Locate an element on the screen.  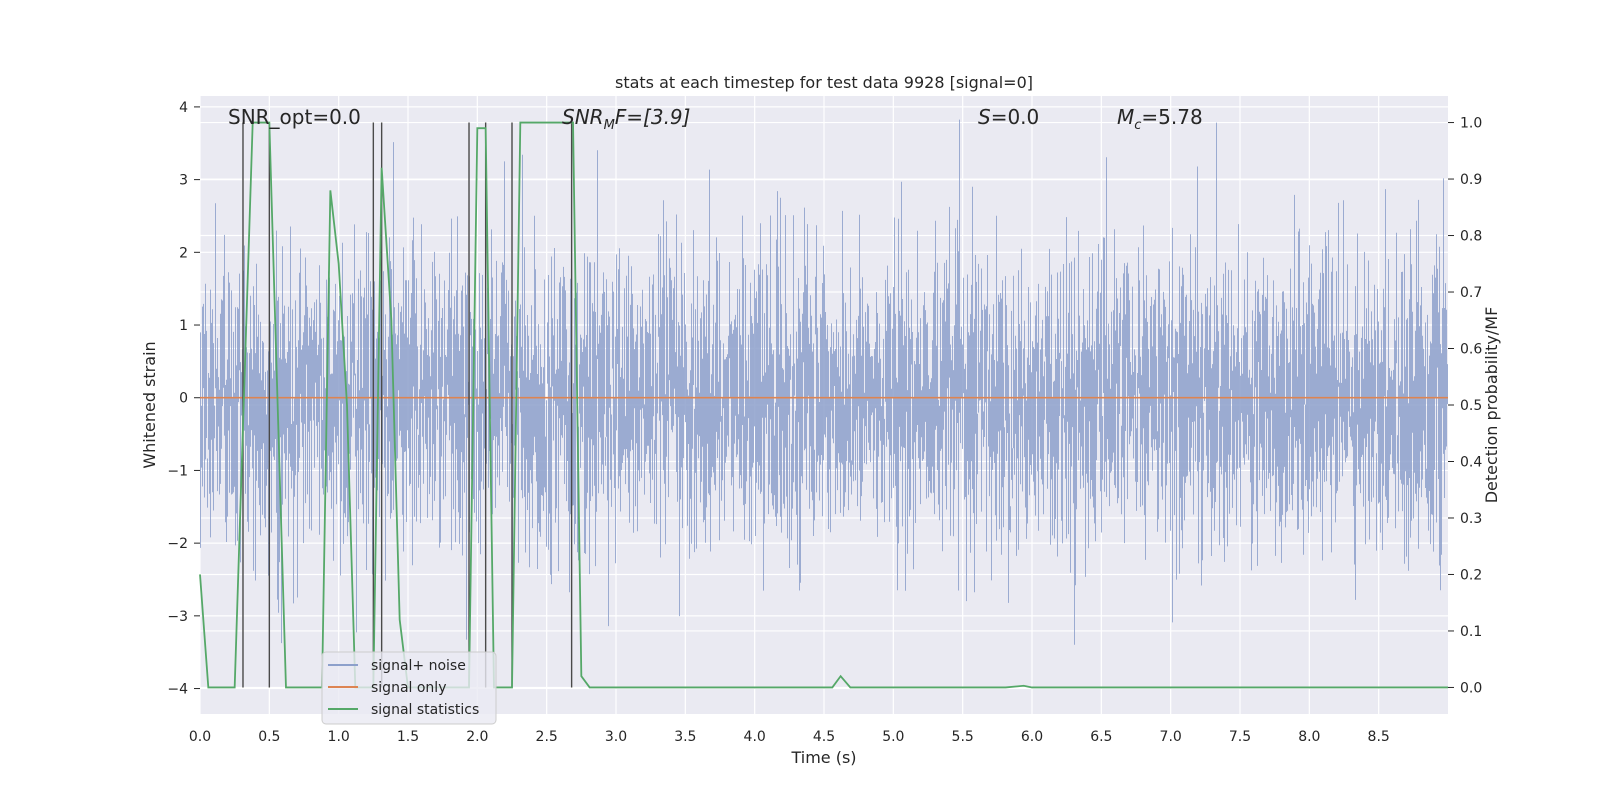
right-y-axis-ticks: 0.0 0.1 0.2 0.3 0.4 0.5 0.6 0.7 0.8 0.9 1.0 is located at coordinates (1465, 406).